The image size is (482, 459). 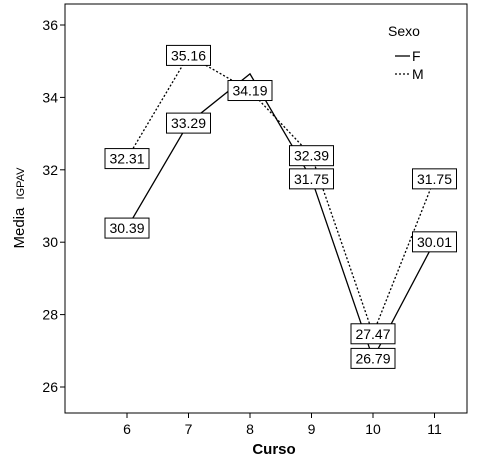 What do you see at coordinates (434, 429) in the screenshot?
I see `x-tick-label: 11` at bounding box center [434, 429].